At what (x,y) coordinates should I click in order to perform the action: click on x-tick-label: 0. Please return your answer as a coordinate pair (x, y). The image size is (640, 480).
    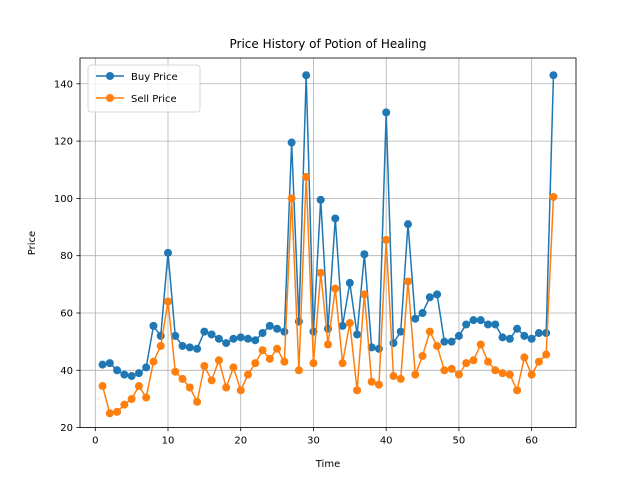
    Looking at the image, I should click on (95, 441).